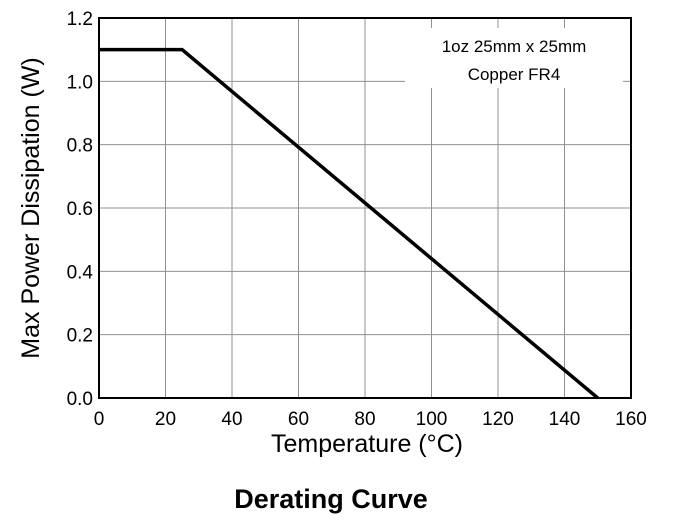 The height and width of the screenshot is (521, 682). I want to click on x-tick-label-5: 100, so click(432, 419).